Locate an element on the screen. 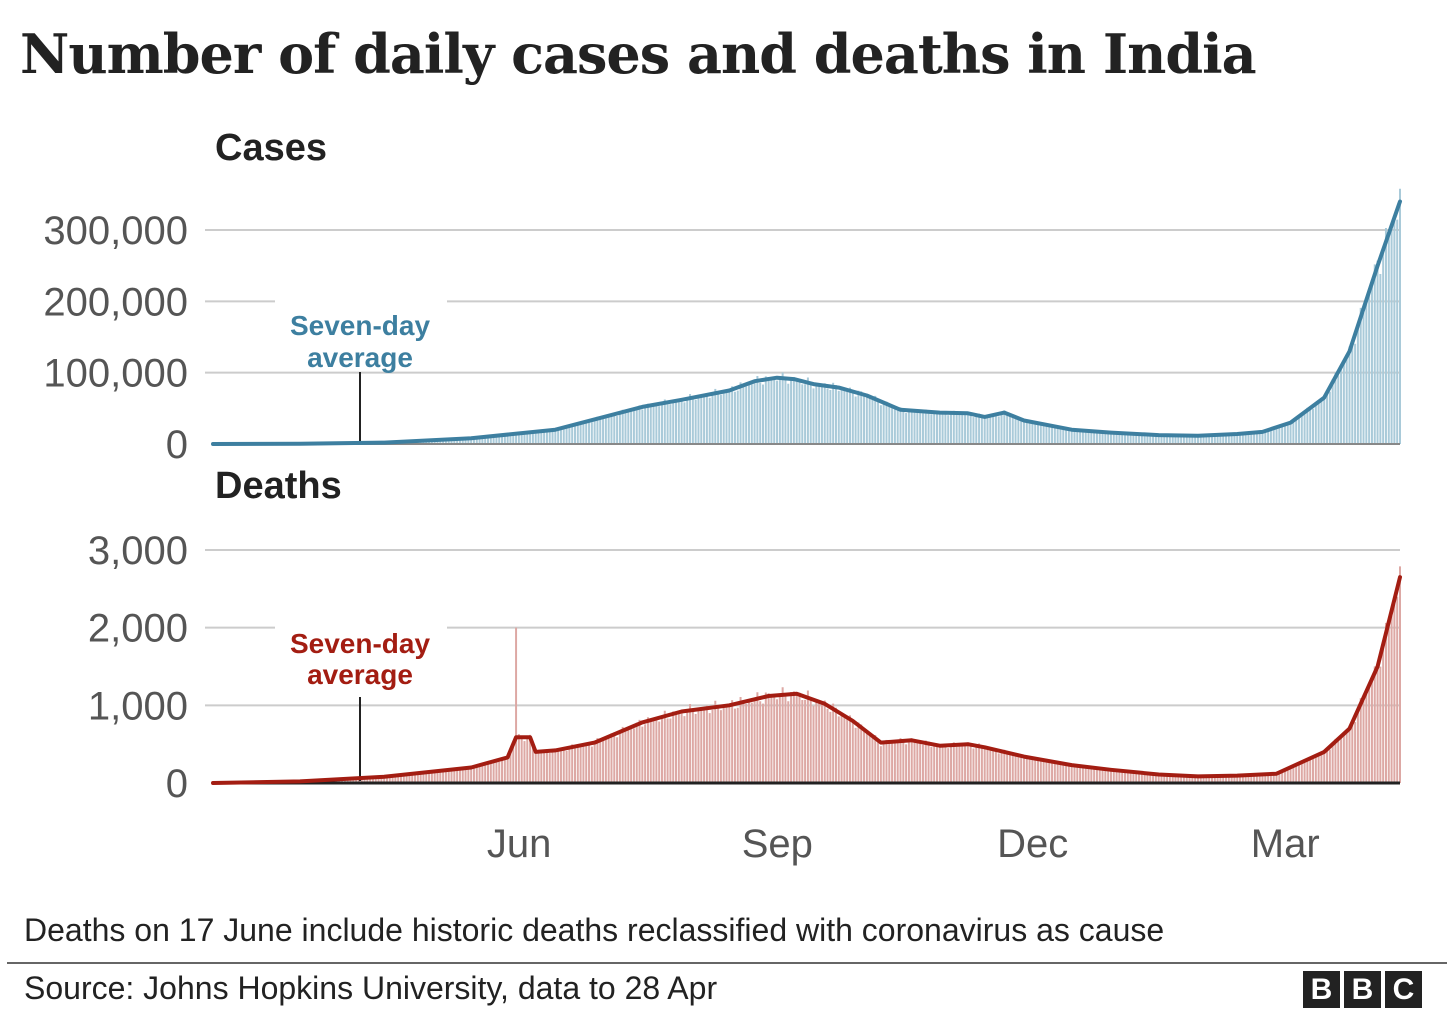 Image resolution: width=1454 pixels, height=1010 pixels. y-tick-label: 2,000 is located at coordinates (138, 629).